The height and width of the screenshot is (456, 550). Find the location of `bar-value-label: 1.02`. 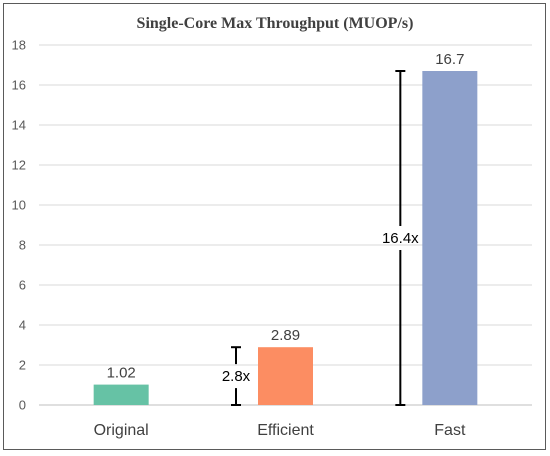

bar-value-label: 1.02 is located at coordinates (121, 373).